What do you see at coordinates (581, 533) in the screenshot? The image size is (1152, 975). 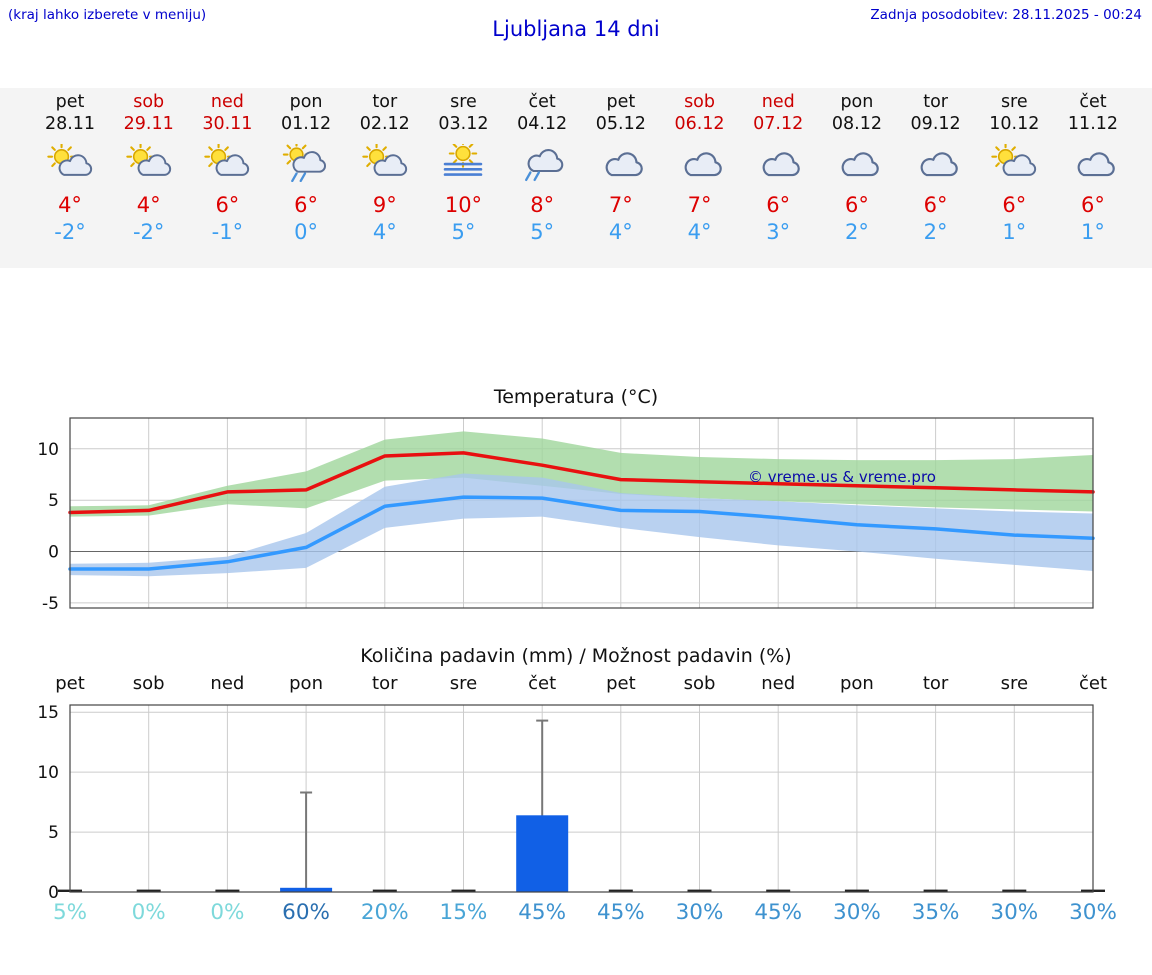 I see `min-temp-line` at bounding box center [581, 533].